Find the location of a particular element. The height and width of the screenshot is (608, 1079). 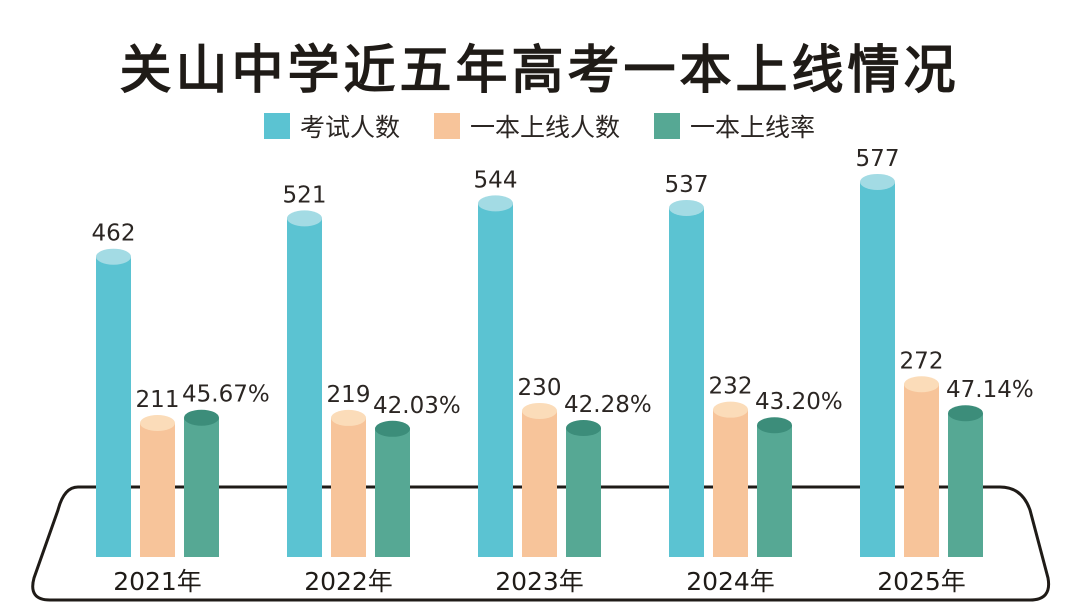

legend-swatch-tier1-count is located at coordinates (446, 126).